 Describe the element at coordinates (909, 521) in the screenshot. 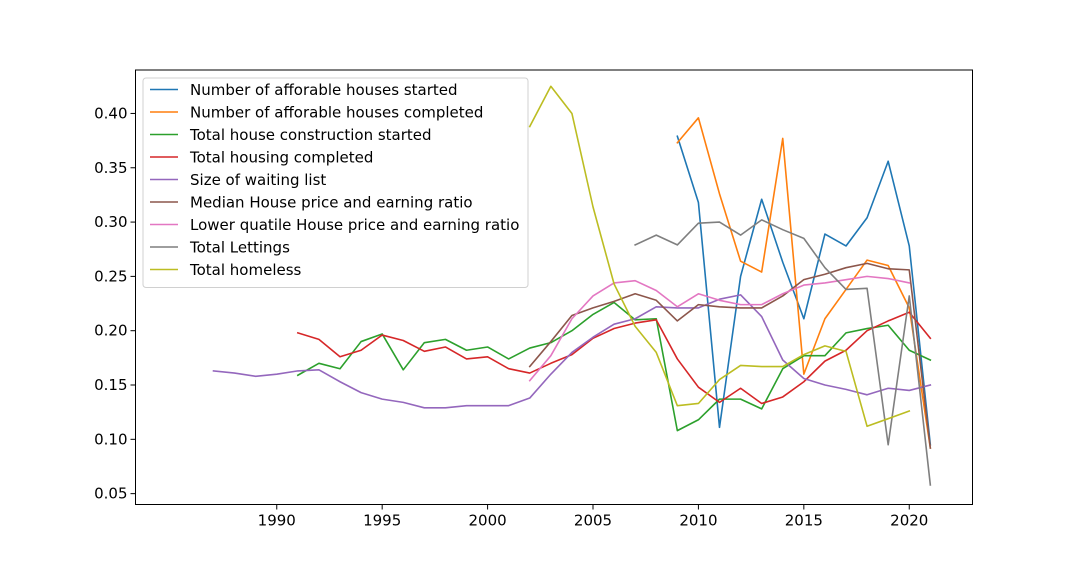

I see `x-tick-label: 2020` at that location.